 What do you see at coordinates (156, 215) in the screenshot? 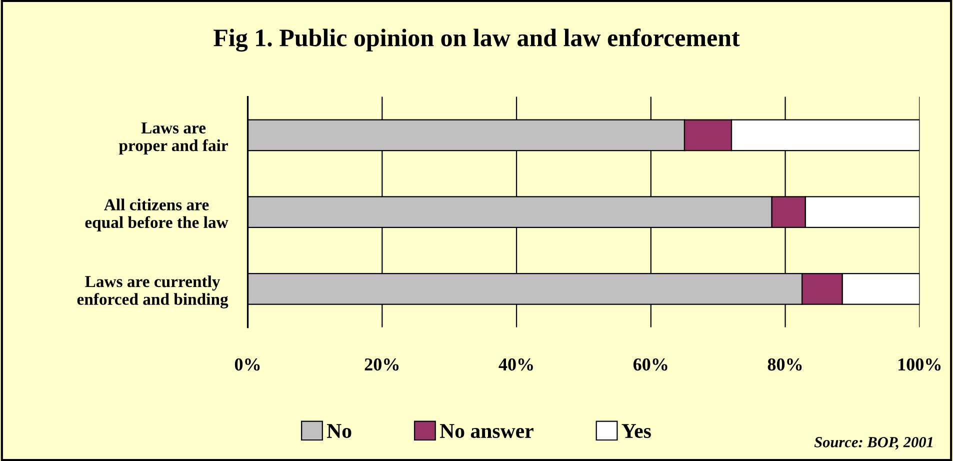
I see `y-tick-label: All citizens are equal before the law` at bounding box center [156, 215].